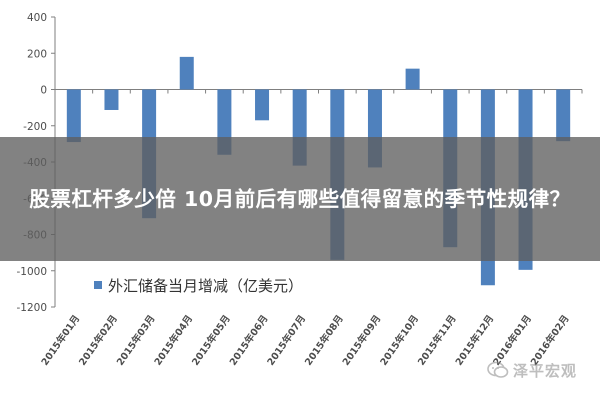  I want to click on legend-label: 外汇储备当月增减（亿美元）, so click(205, 286).